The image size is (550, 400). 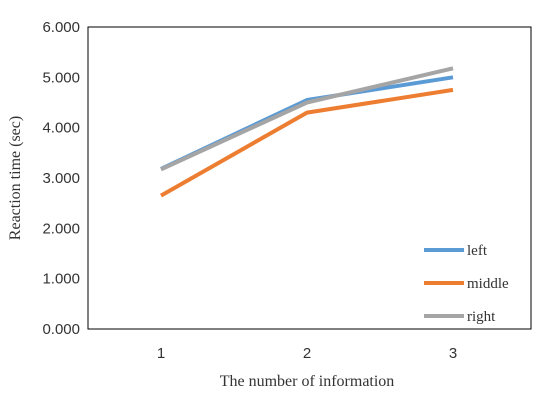 What do you see at coordinates (481, 317) in the screenshot?
I see `legend-label-right: right` at bounding box center [481, 317].